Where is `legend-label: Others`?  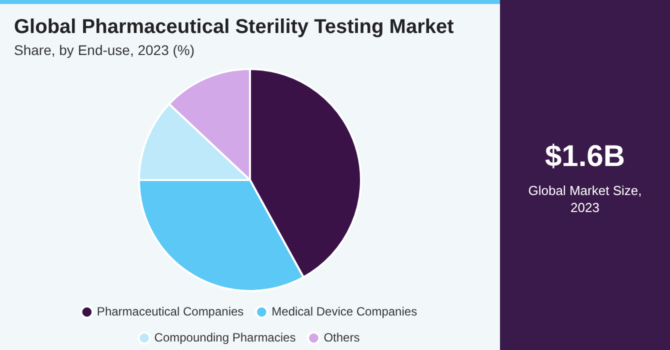
legend-label: Others is located at coordinates (342, 337).